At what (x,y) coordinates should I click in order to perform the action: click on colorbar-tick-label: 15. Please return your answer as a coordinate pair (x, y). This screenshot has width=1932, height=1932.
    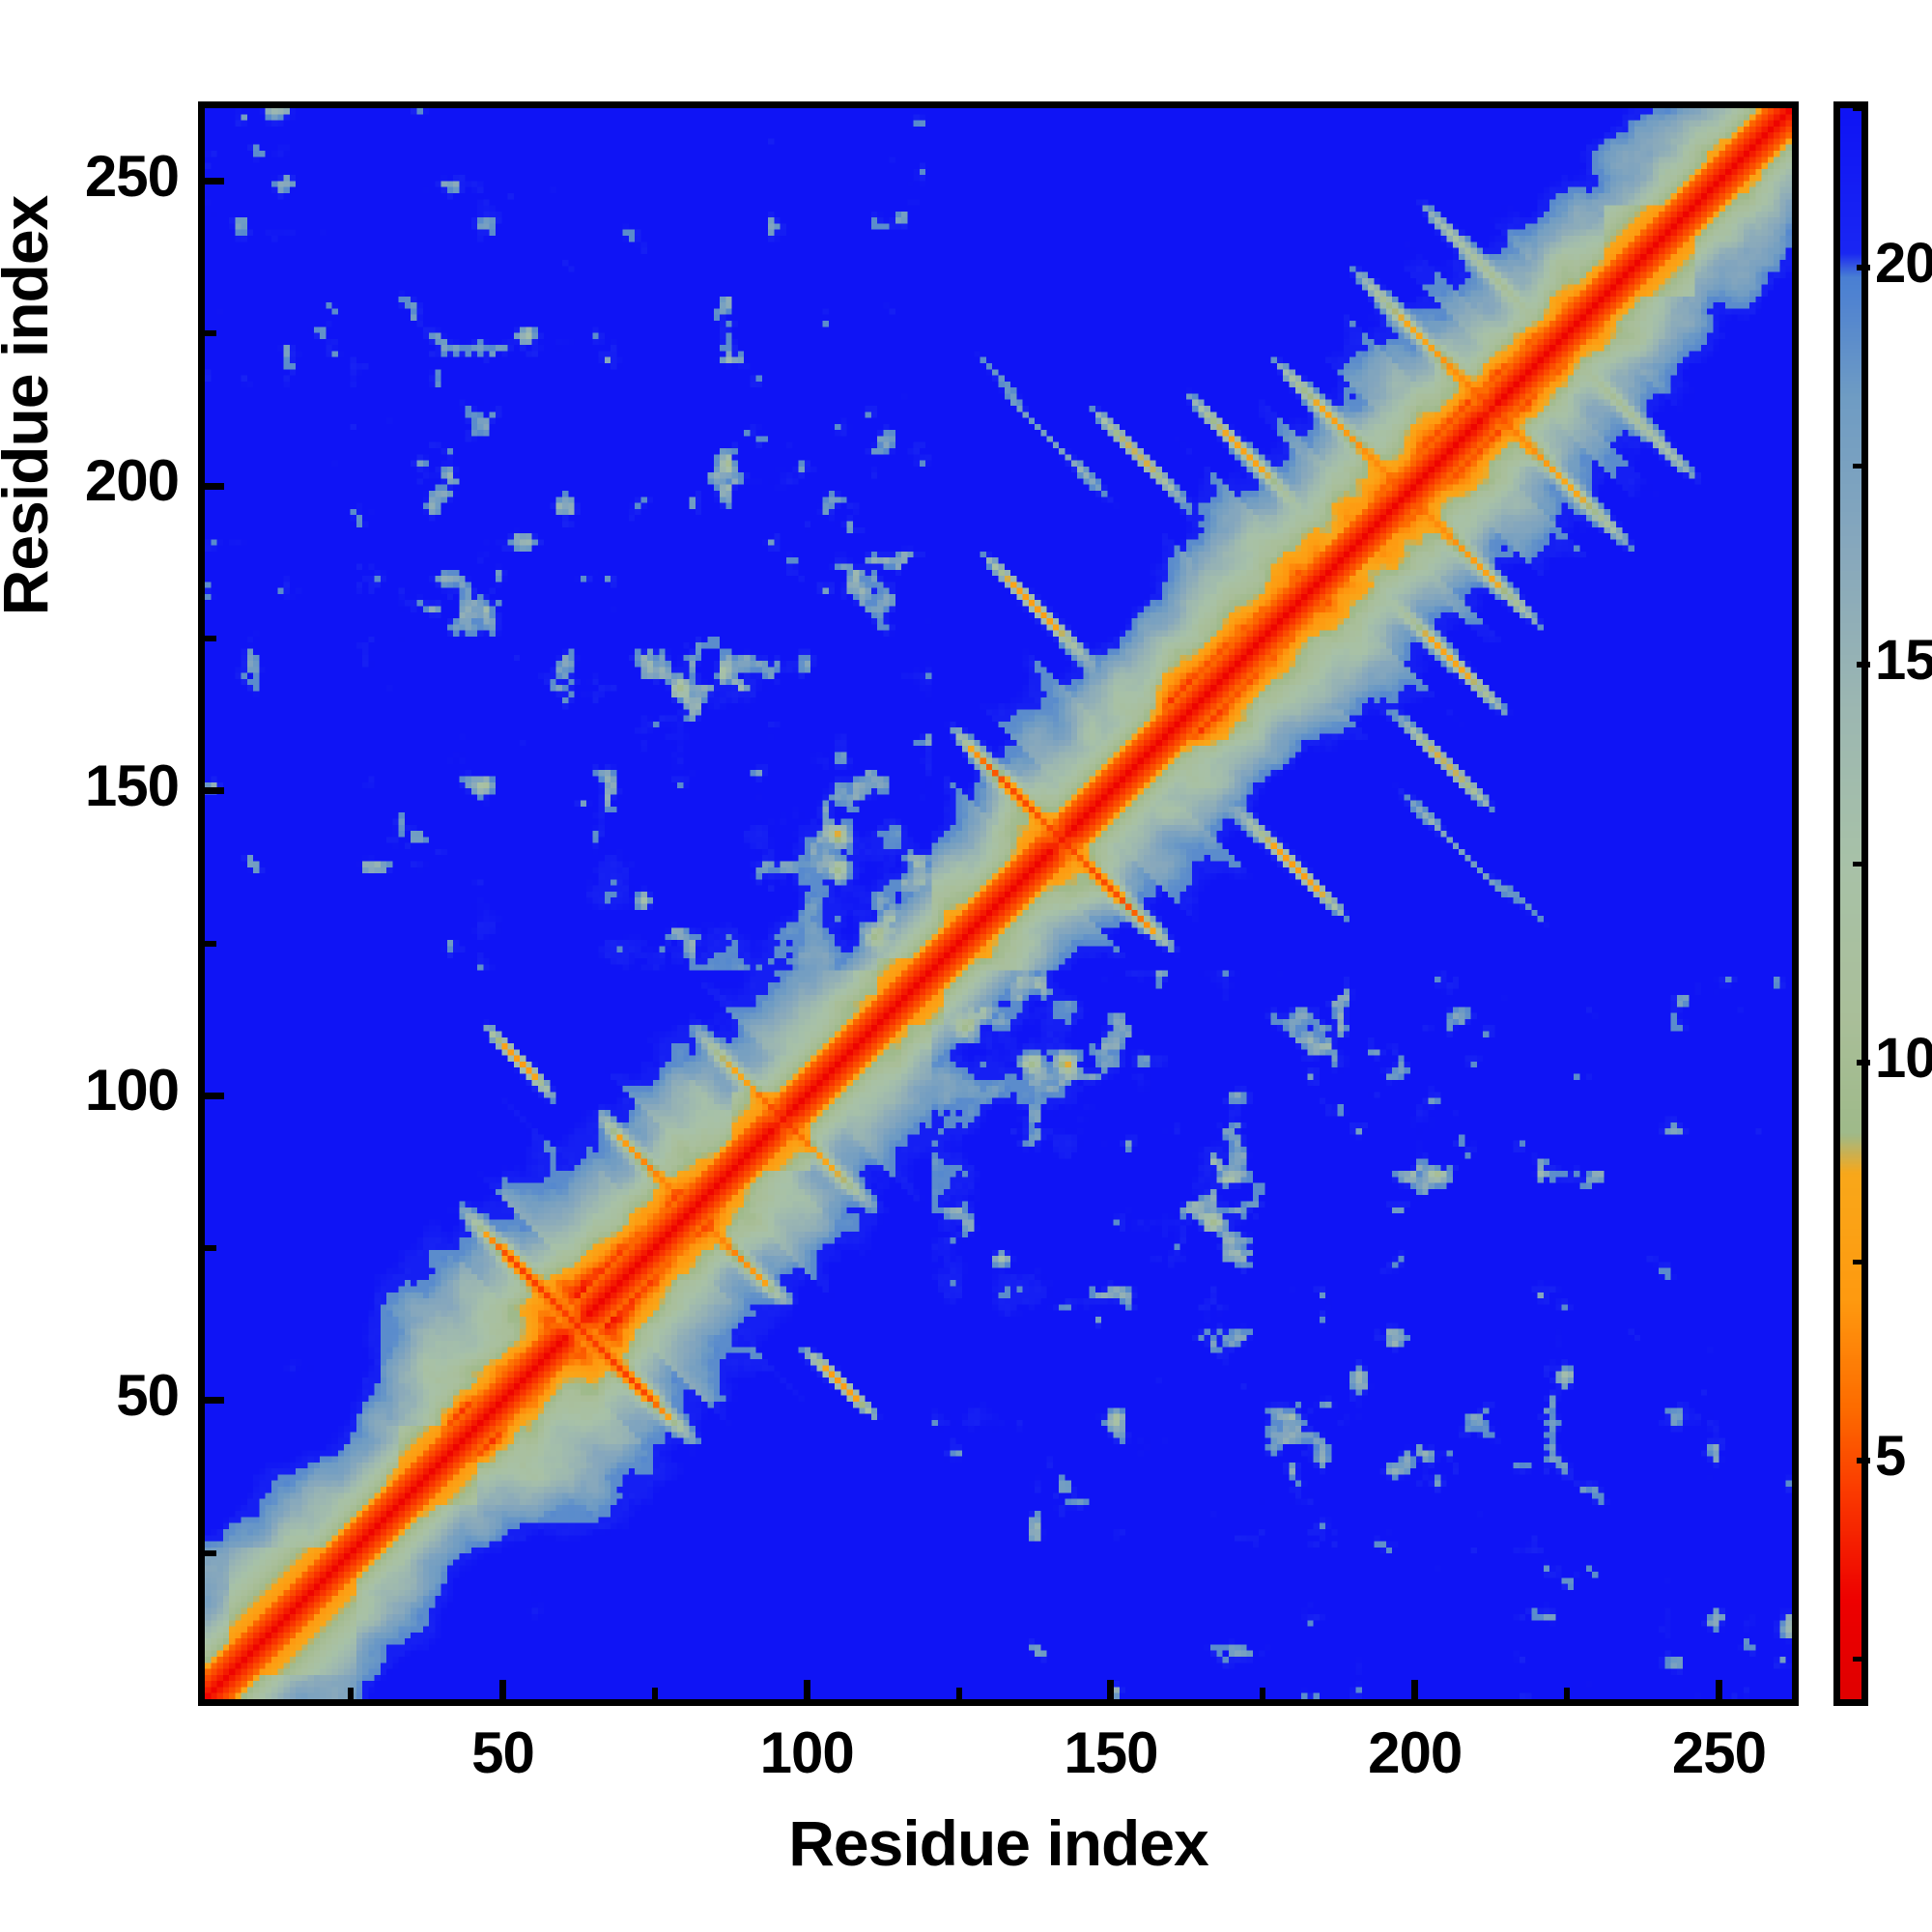
    Looking at the image, I should click on (1903, 661).